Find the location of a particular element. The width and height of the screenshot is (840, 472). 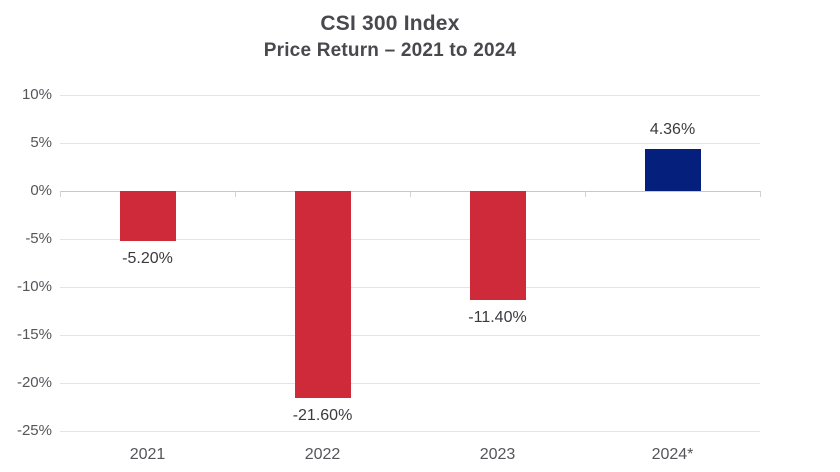

x-axis-tick-label: 2021 is located at coordinates (147, 454).